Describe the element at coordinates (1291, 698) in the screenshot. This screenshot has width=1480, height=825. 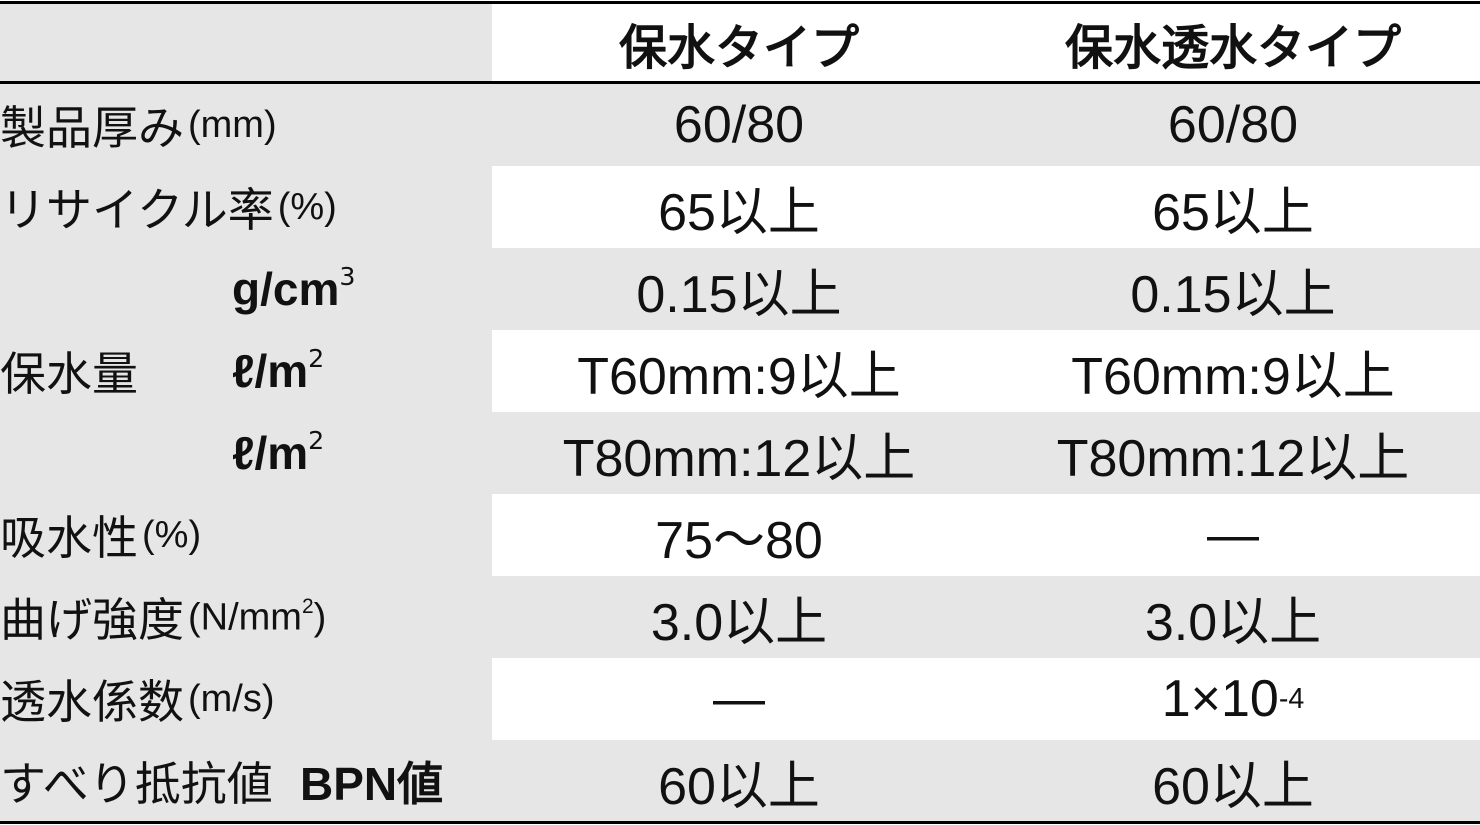
I see `value-sup: -4` at that location.